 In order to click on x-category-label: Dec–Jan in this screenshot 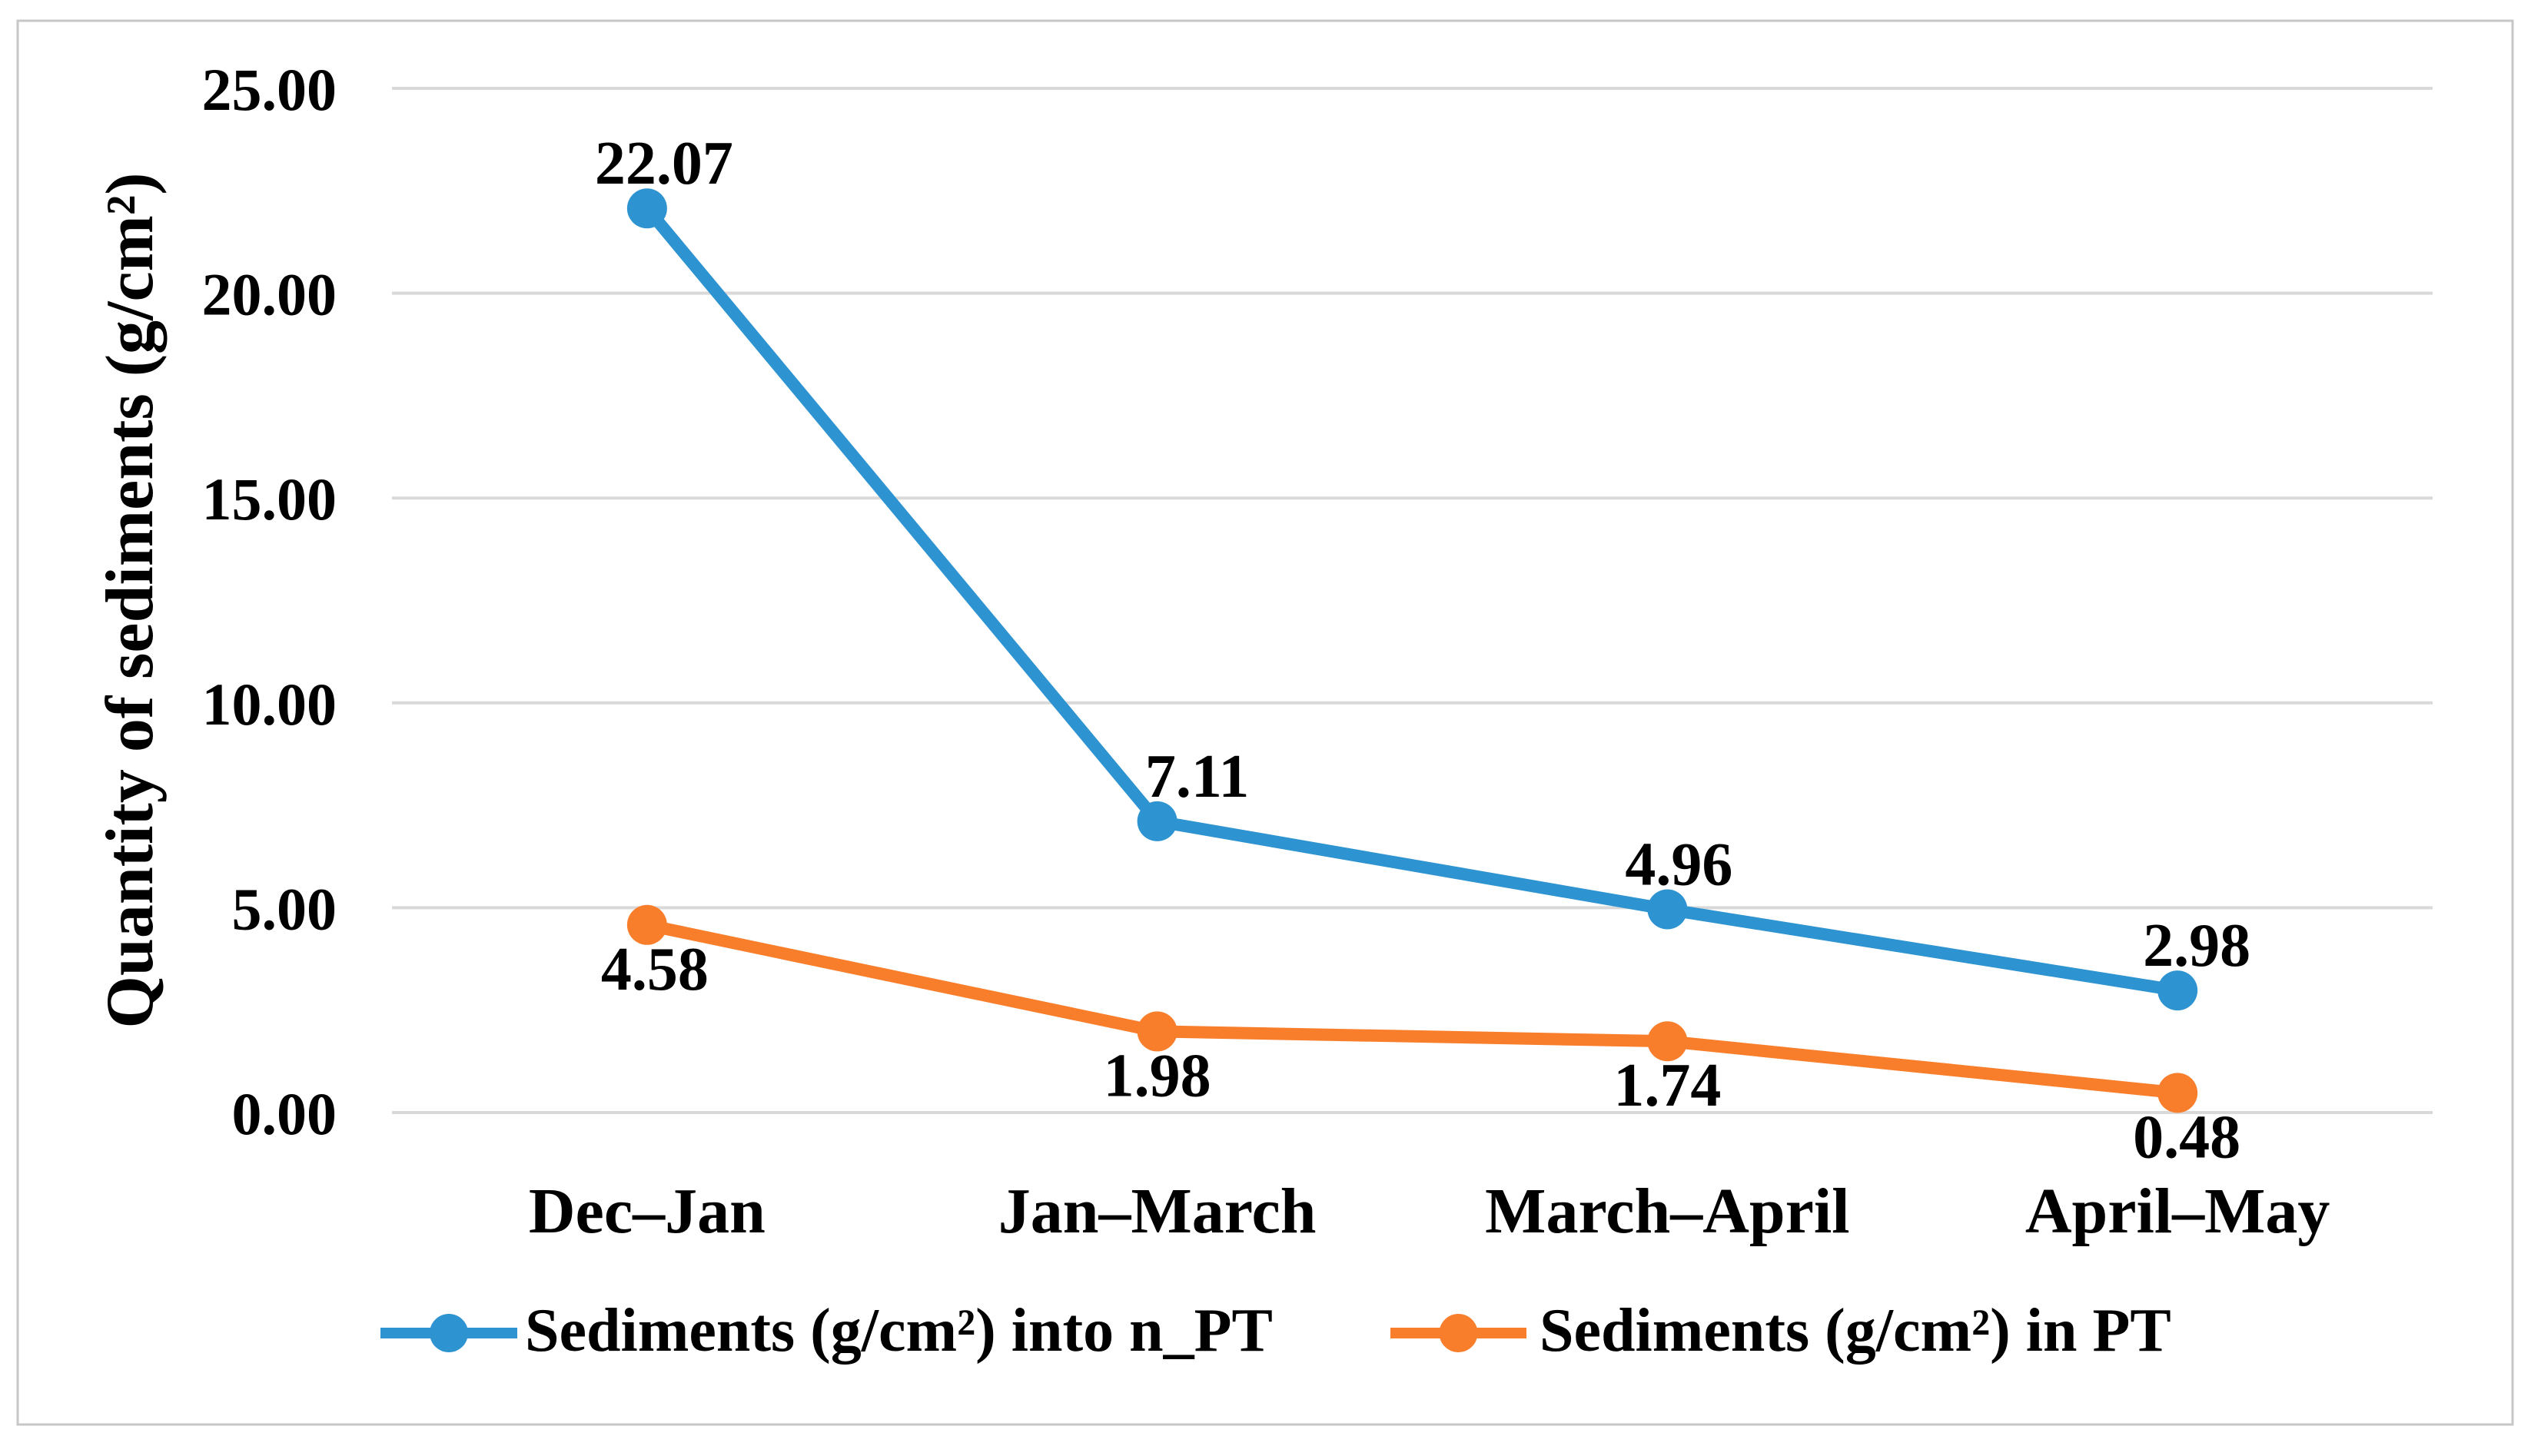, I will do `click(648, 1211)`.